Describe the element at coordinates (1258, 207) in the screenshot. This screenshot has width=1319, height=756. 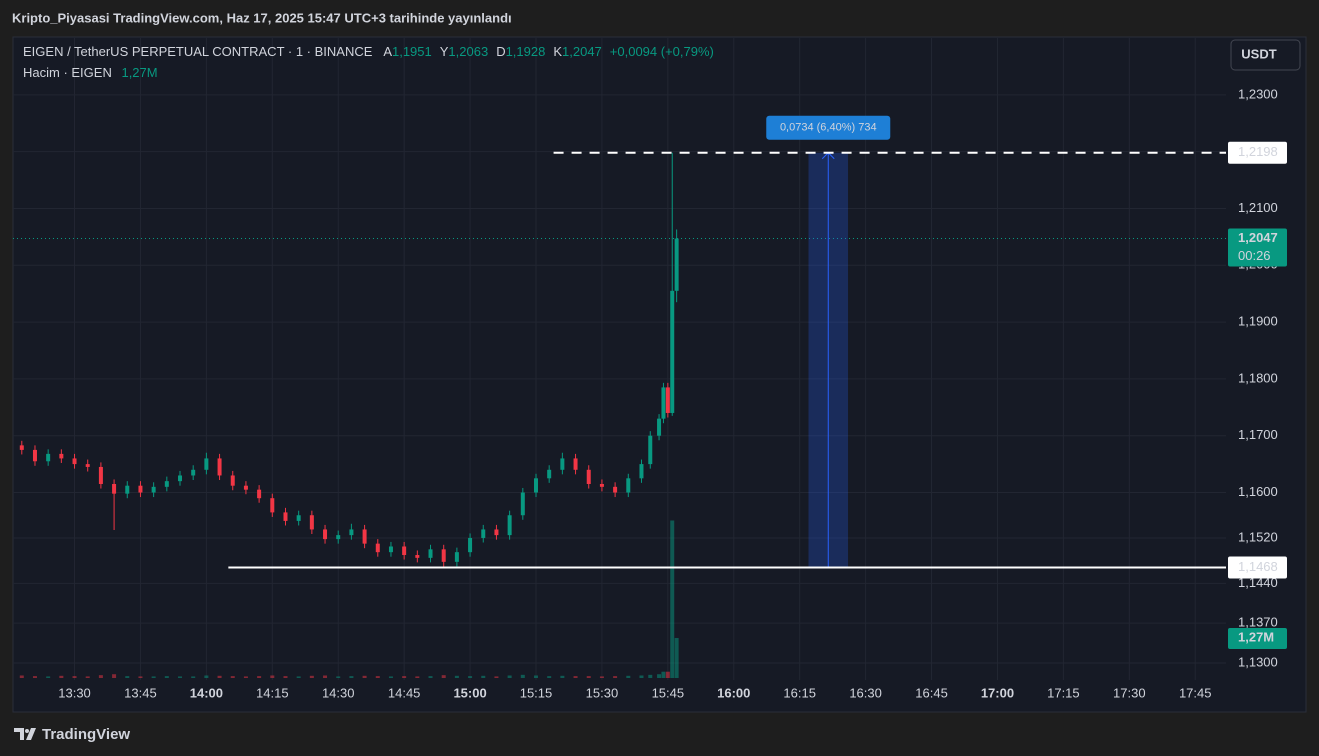
I see `y-tick-label: 1,2100` at that location.